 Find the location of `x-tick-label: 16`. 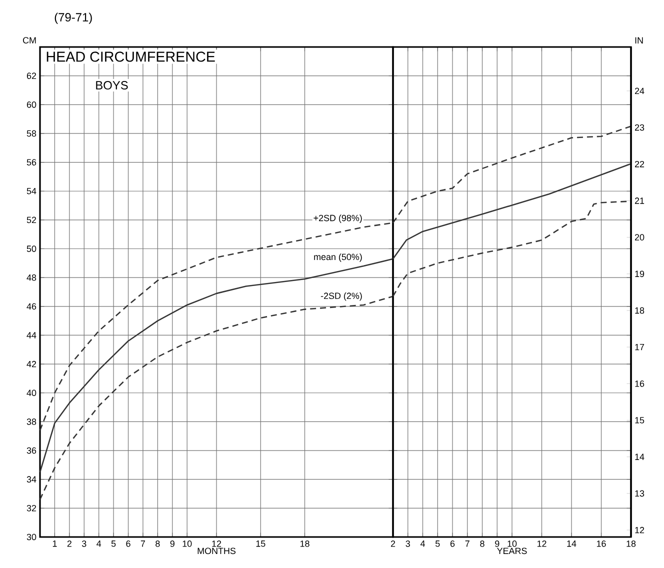

x-tick-label: 16 is located at coordinates (601, 543).